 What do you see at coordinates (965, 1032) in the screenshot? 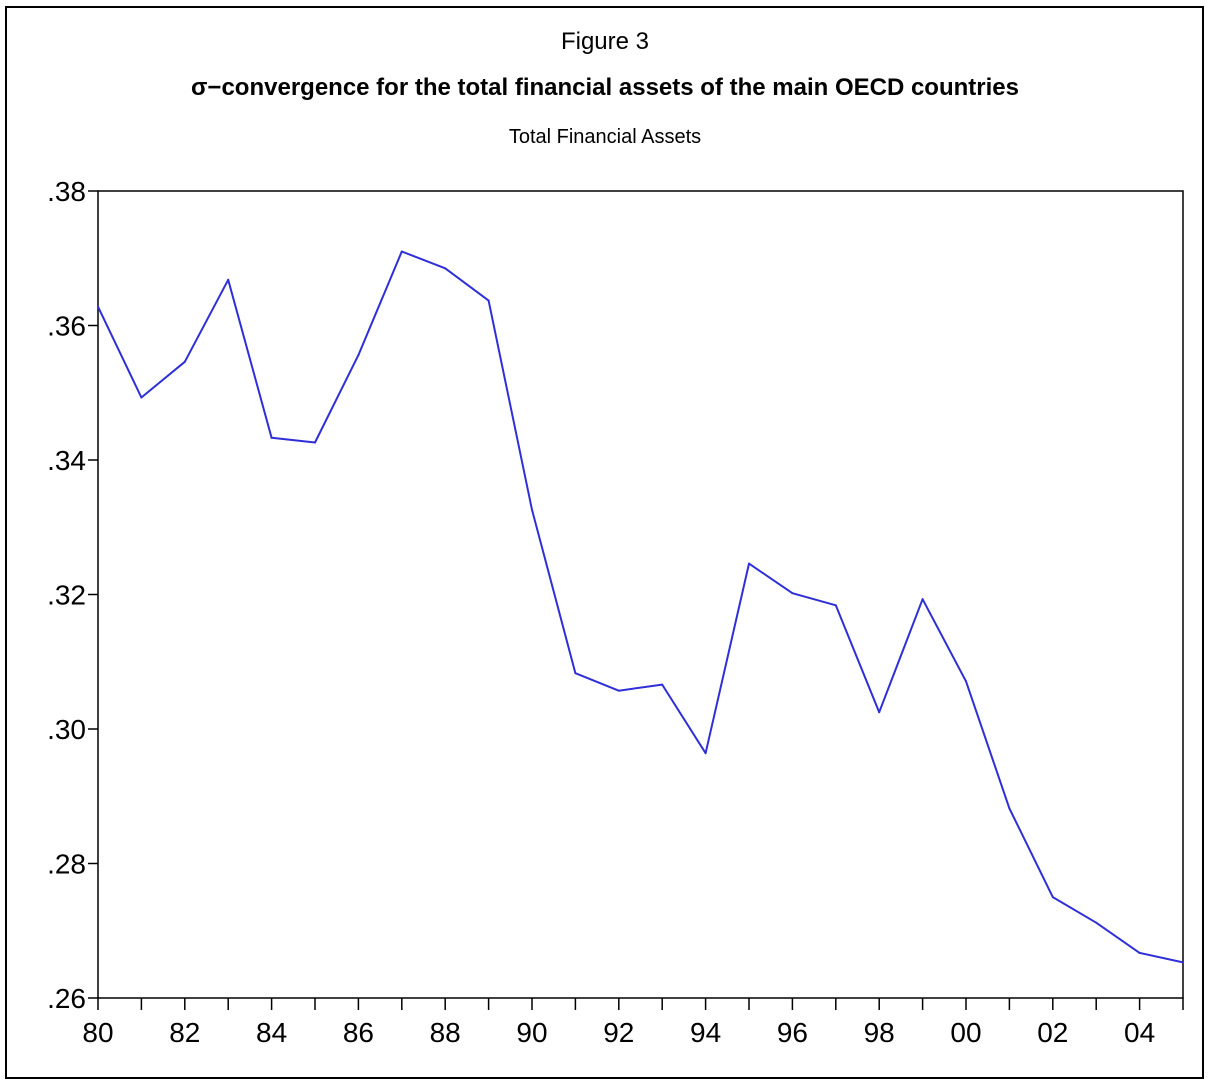
I see `x-tick-label: 00` at bounding box center [965, 1032].